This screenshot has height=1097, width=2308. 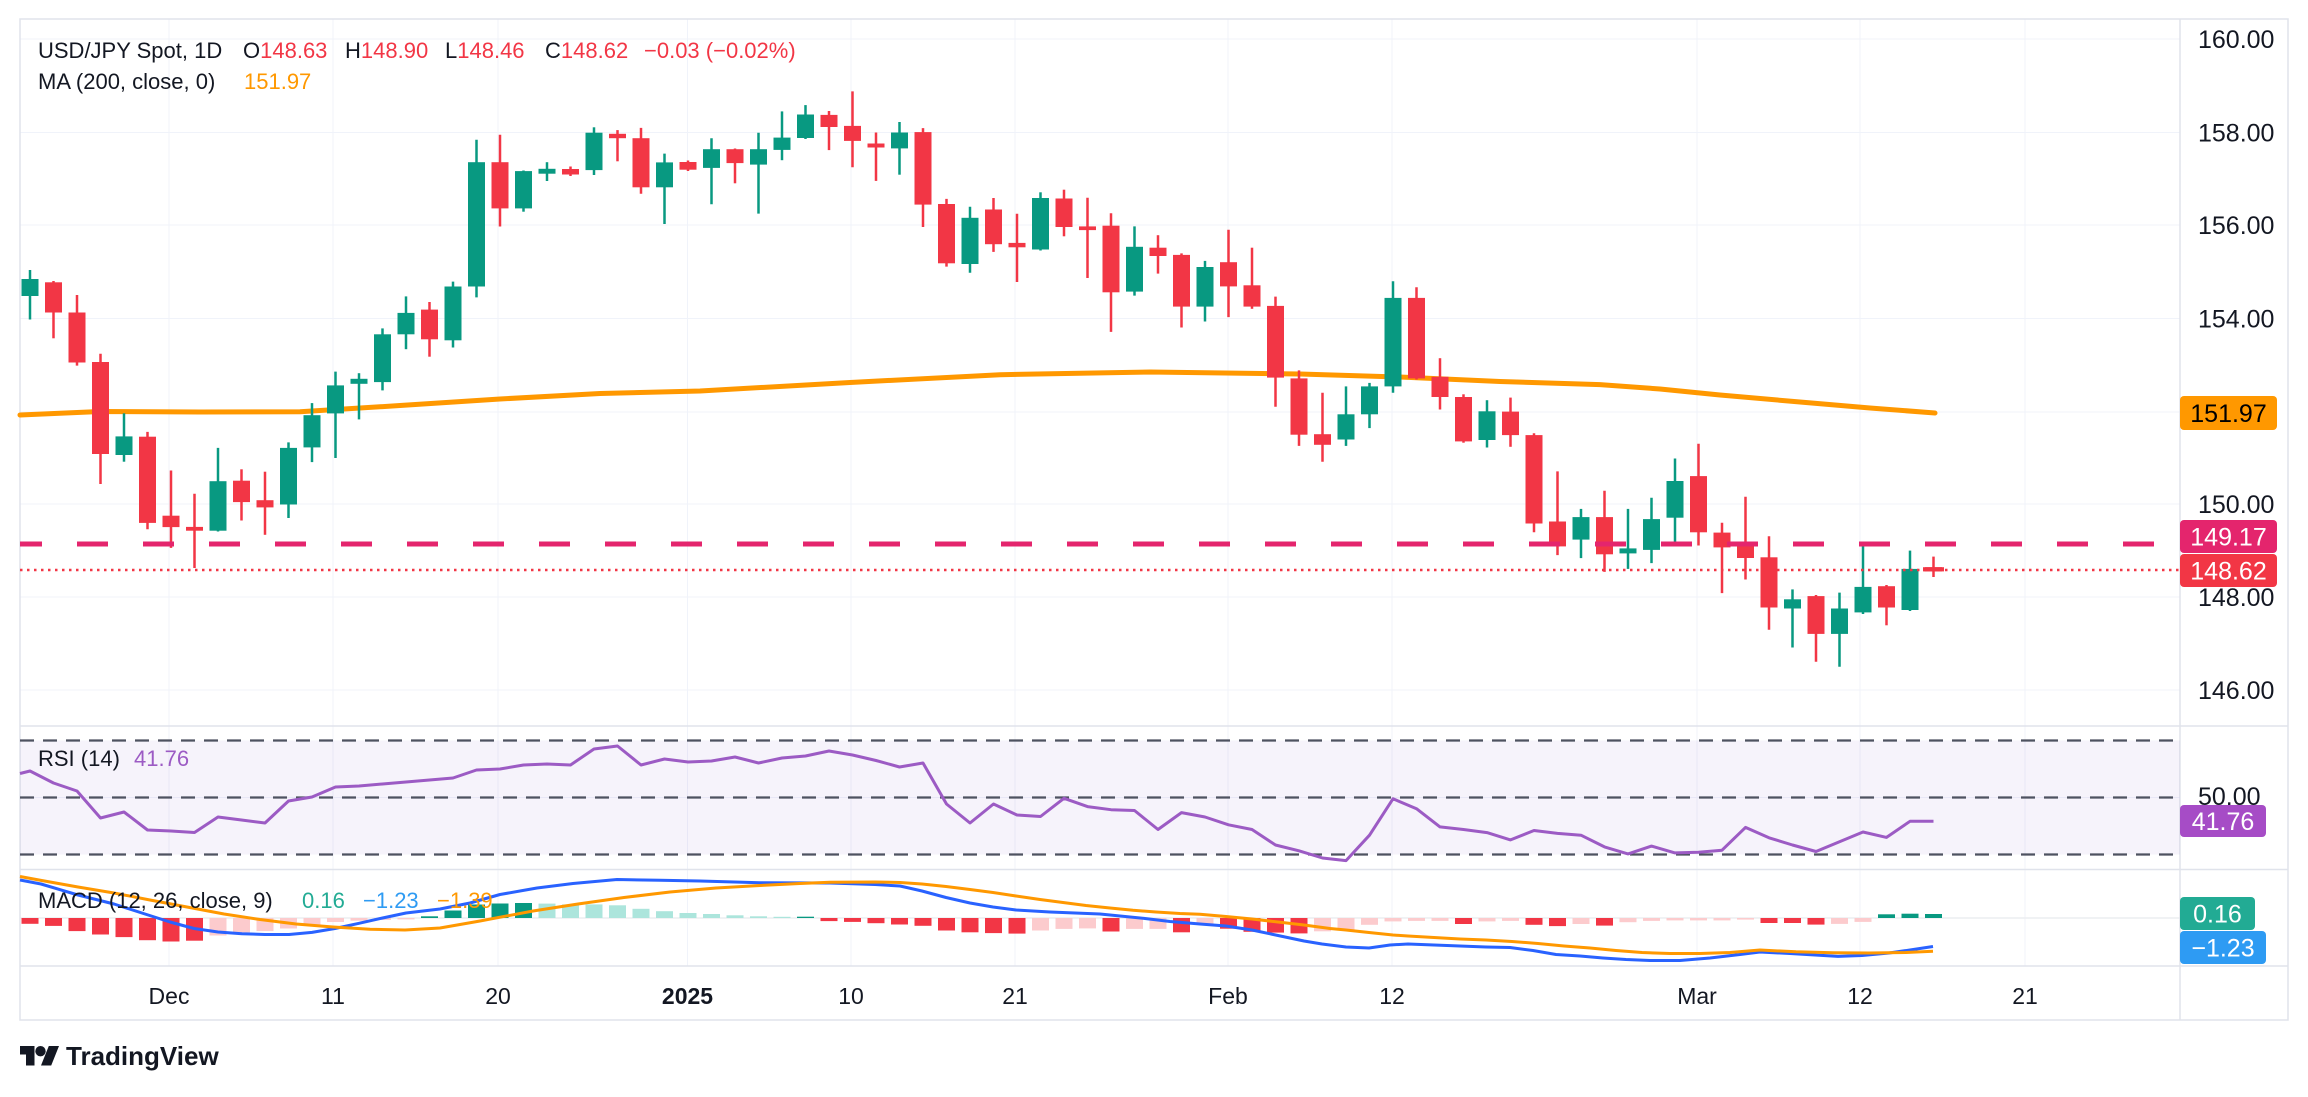 I want to click on svg-text: 150.00, so click(x=2236, y=505).